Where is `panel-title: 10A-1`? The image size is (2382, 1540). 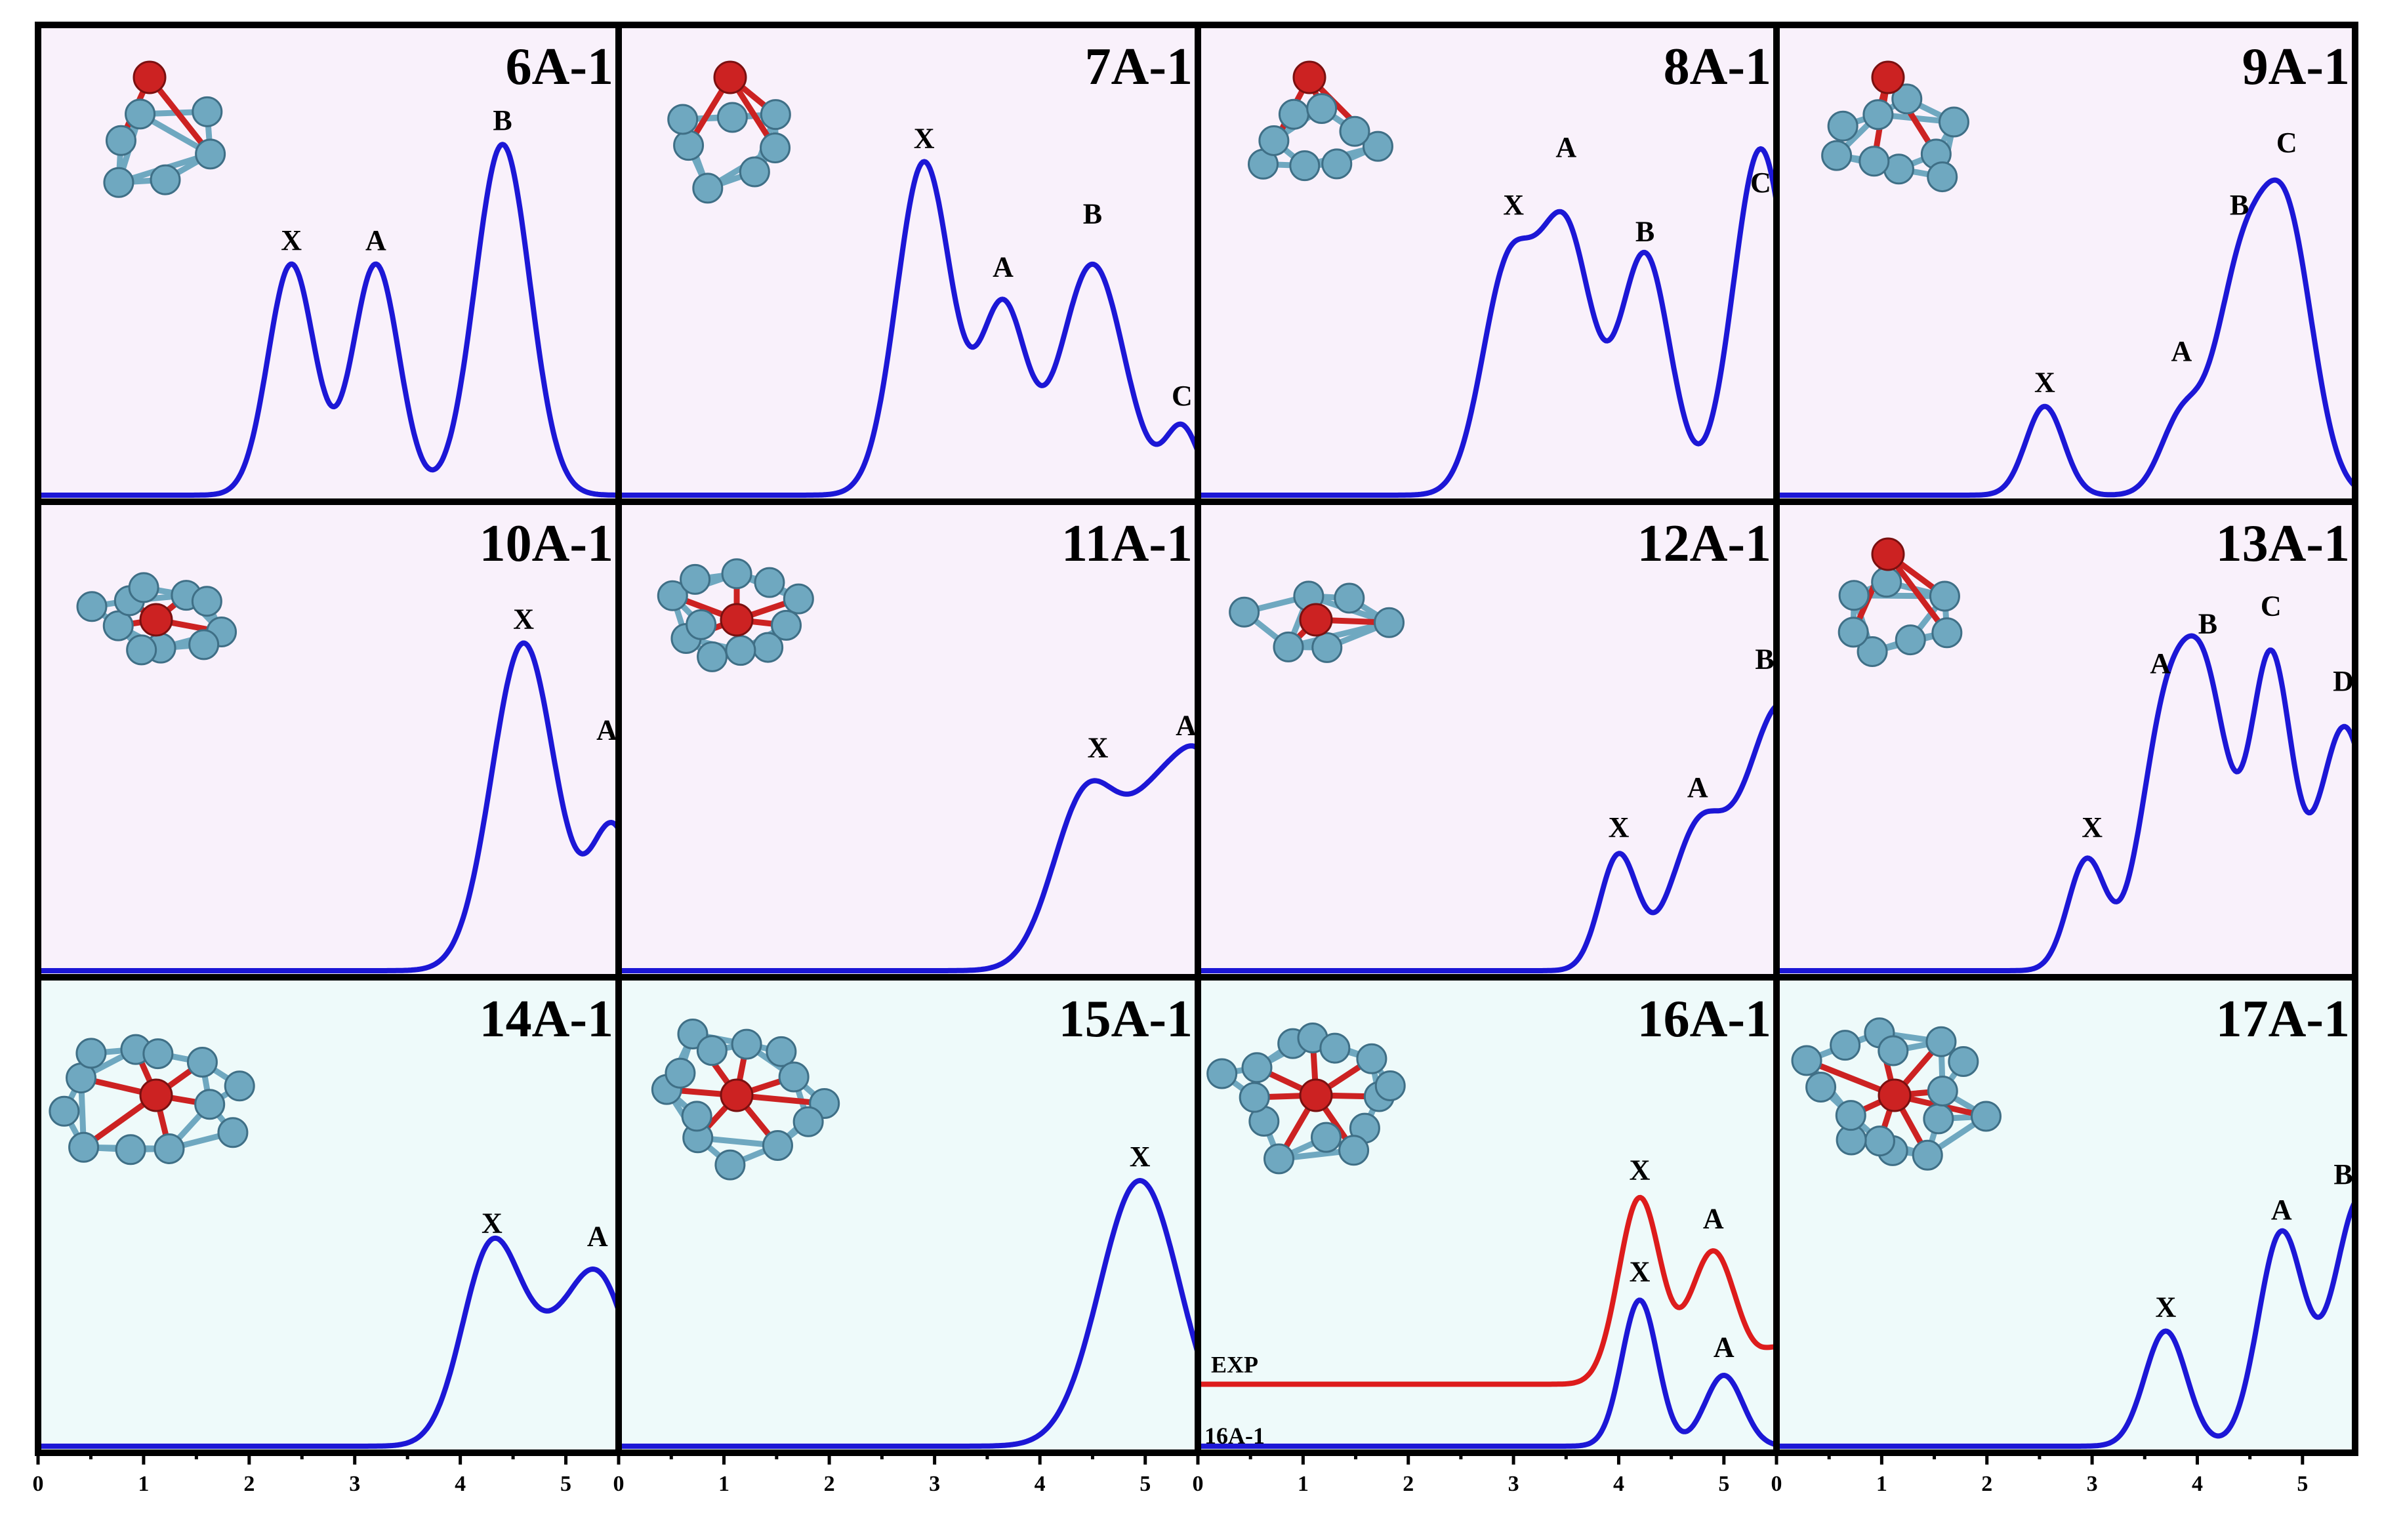 panel-title: 10A-1 is located at coordinates (546, 544).